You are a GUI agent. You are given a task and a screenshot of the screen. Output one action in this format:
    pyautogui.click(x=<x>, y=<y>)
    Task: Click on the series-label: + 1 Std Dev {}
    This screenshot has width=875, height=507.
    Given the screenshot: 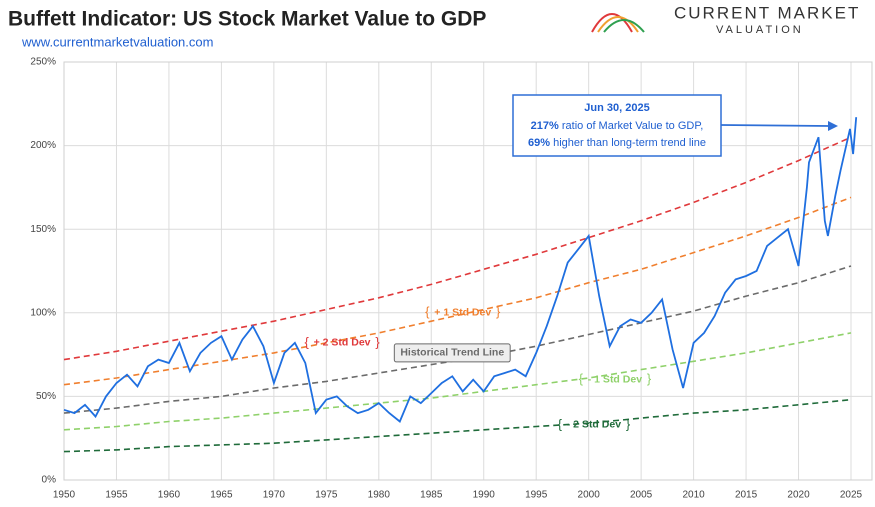 What is the action you would take?
    pyautogui.click(x=463, y=311)
    